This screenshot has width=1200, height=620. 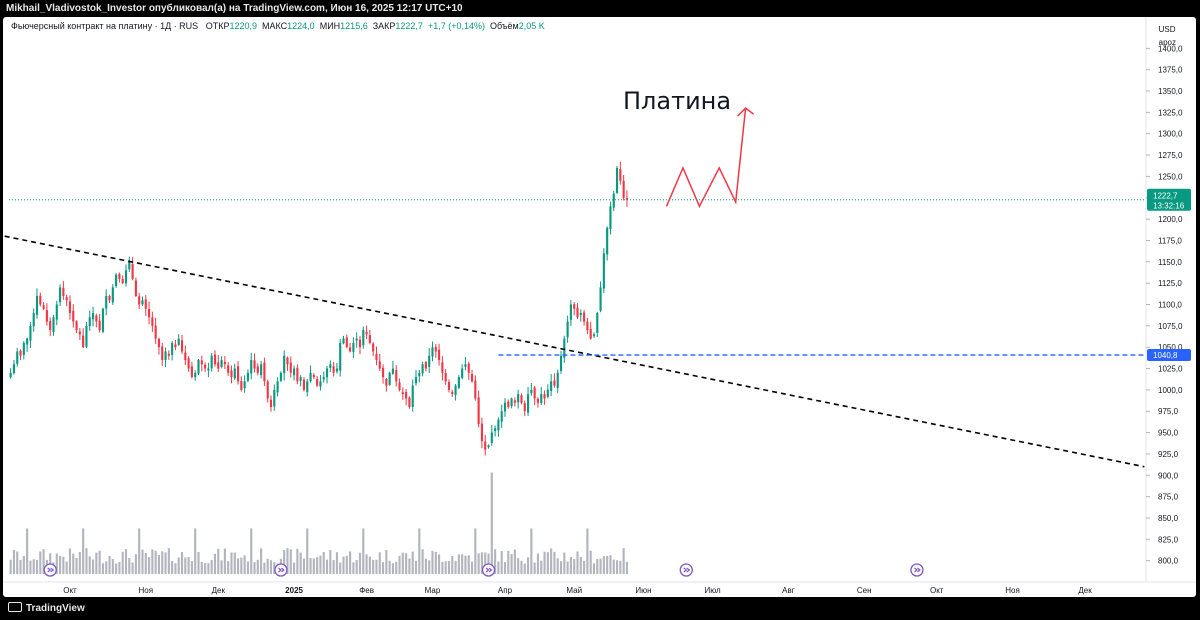 I want to click on time-tick-label: Ноя, so click(x=145, y=590).